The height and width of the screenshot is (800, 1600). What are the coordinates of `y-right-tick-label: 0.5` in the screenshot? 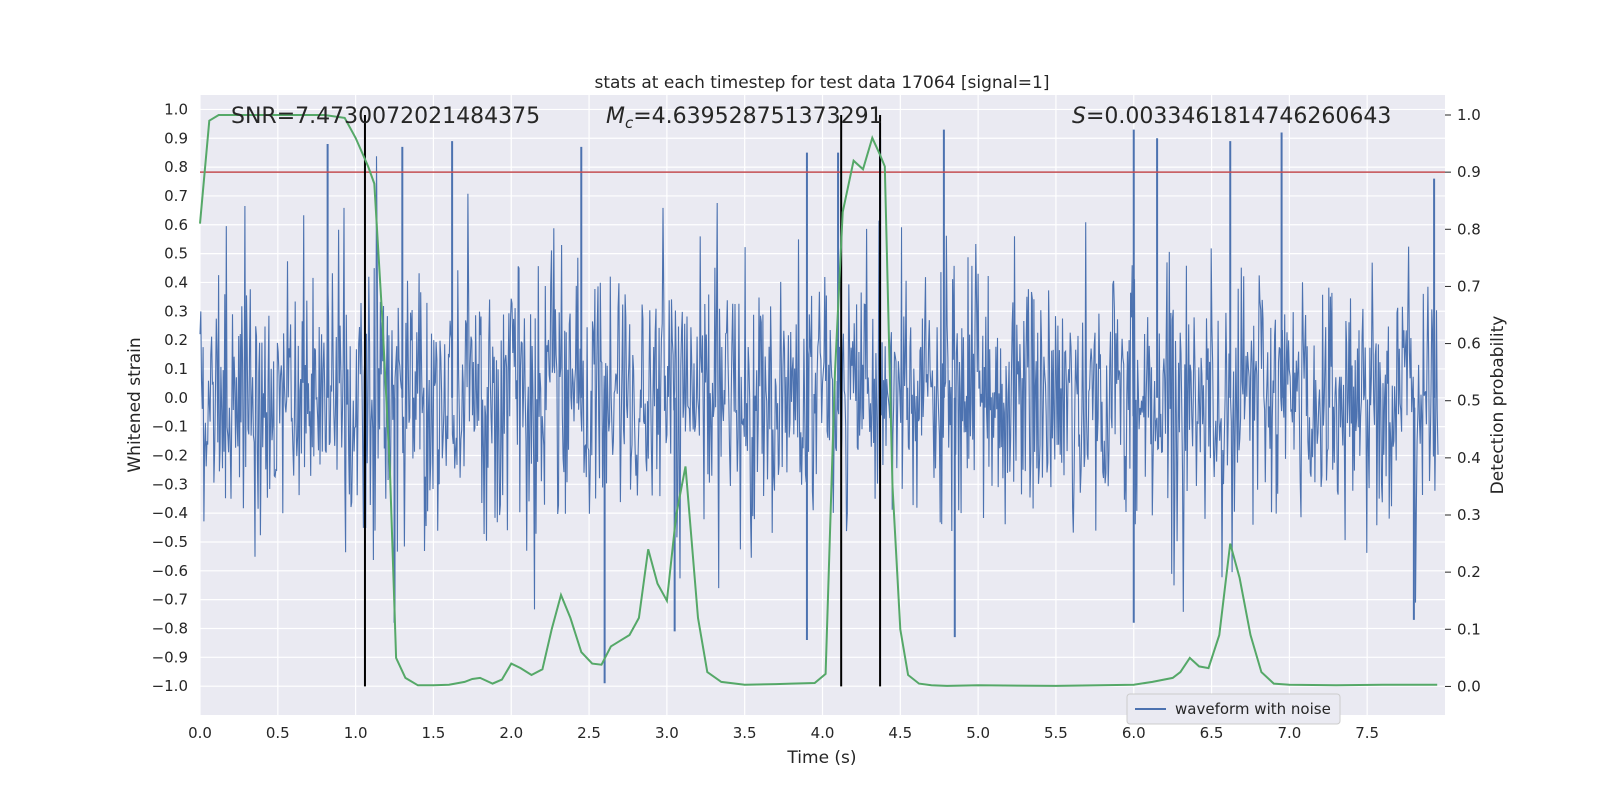 It's located at (1469, 401).